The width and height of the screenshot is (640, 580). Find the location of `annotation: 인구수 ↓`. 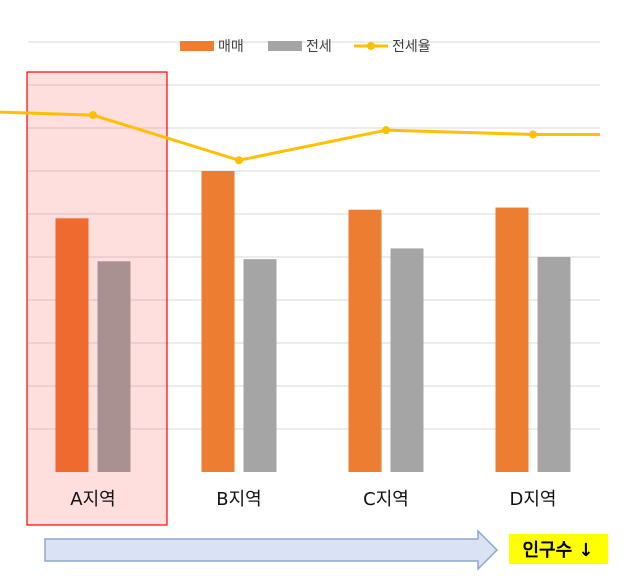

annotation: 인구수 ↓ is located at coordinates (326, 550).